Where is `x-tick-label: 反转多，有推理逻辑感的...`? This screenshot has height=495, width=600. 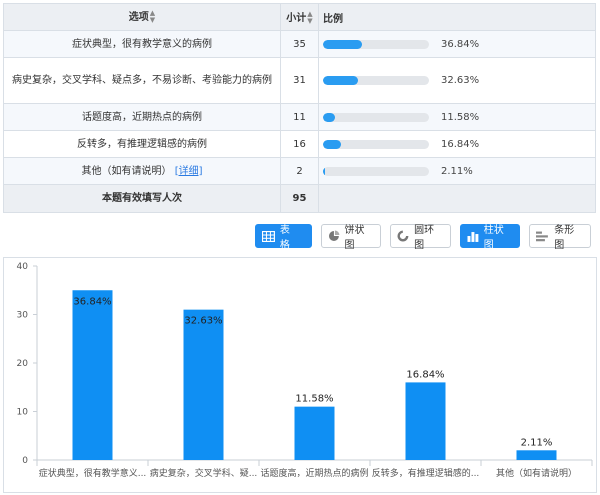
x-tick-label: 反转多，有推理逻辑感的... is located at coordinates (426, 473).